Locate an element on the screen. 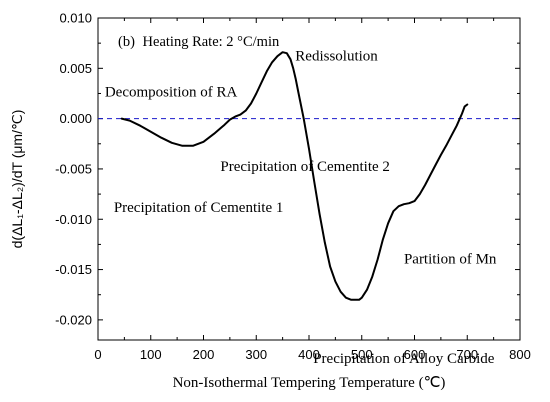  x-tick-label: 400 is located at coordinates (309, 354).